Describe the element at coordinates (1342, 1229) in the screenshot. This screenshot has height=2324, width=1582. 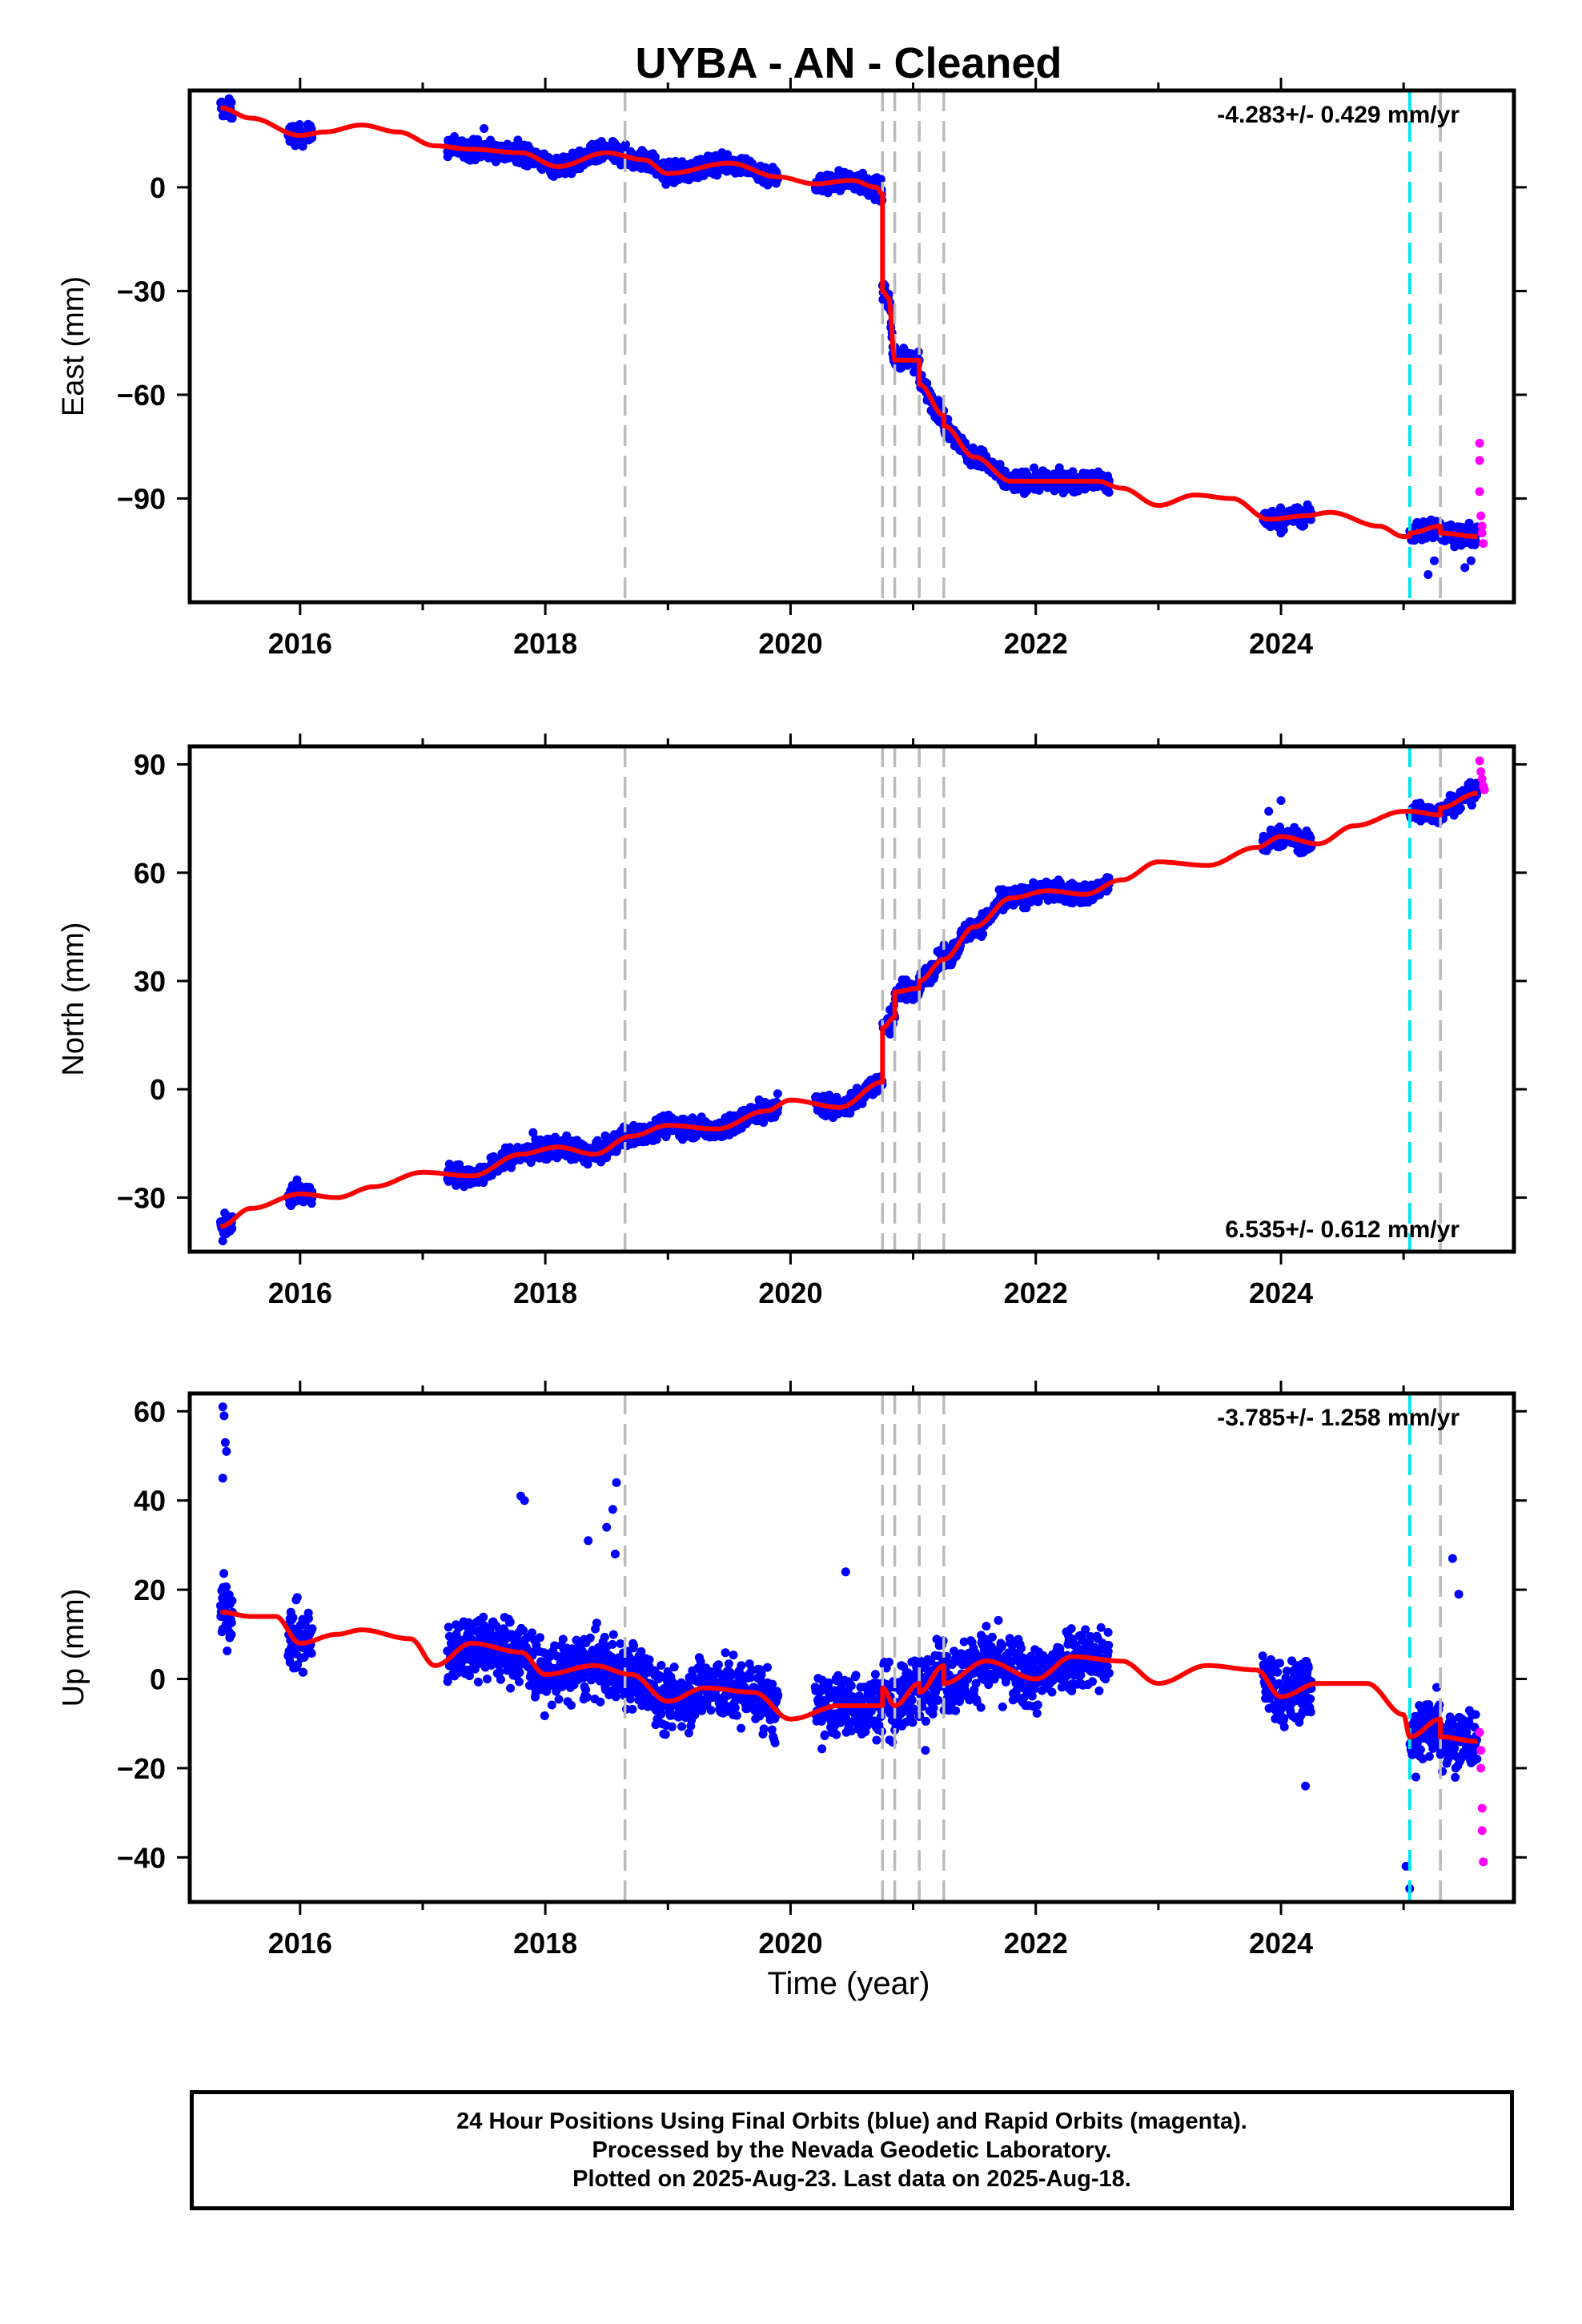
I see `rate-annotation: 6.535+/- 0.612 mm/yr` at that location.